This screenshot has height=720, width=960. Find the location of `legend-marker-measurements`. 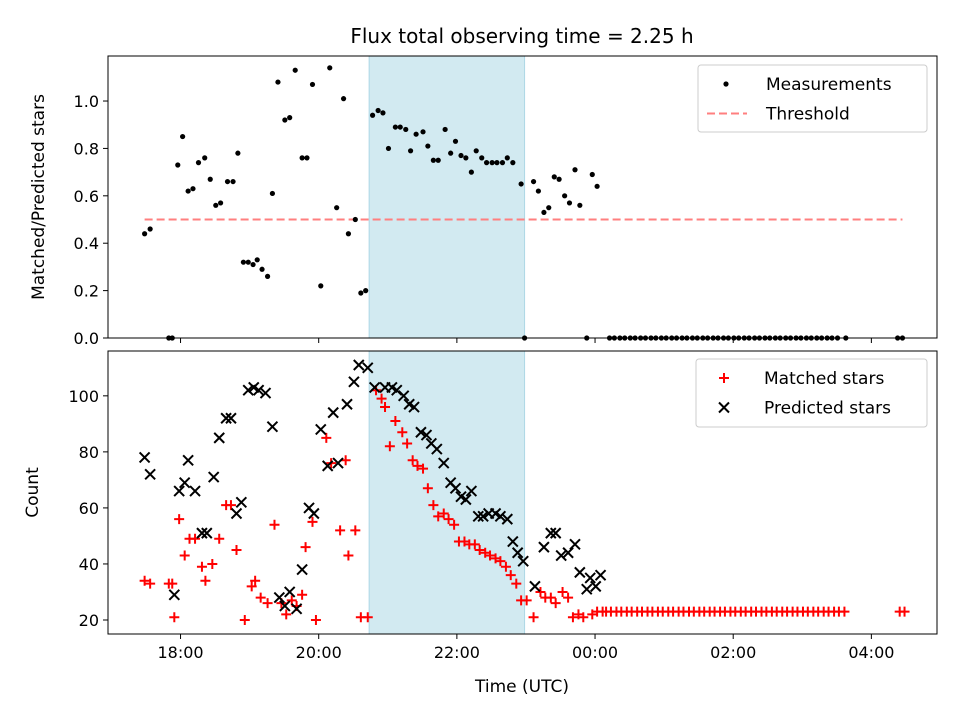

legend-marker-measurements is located at coordinates (726, 84).